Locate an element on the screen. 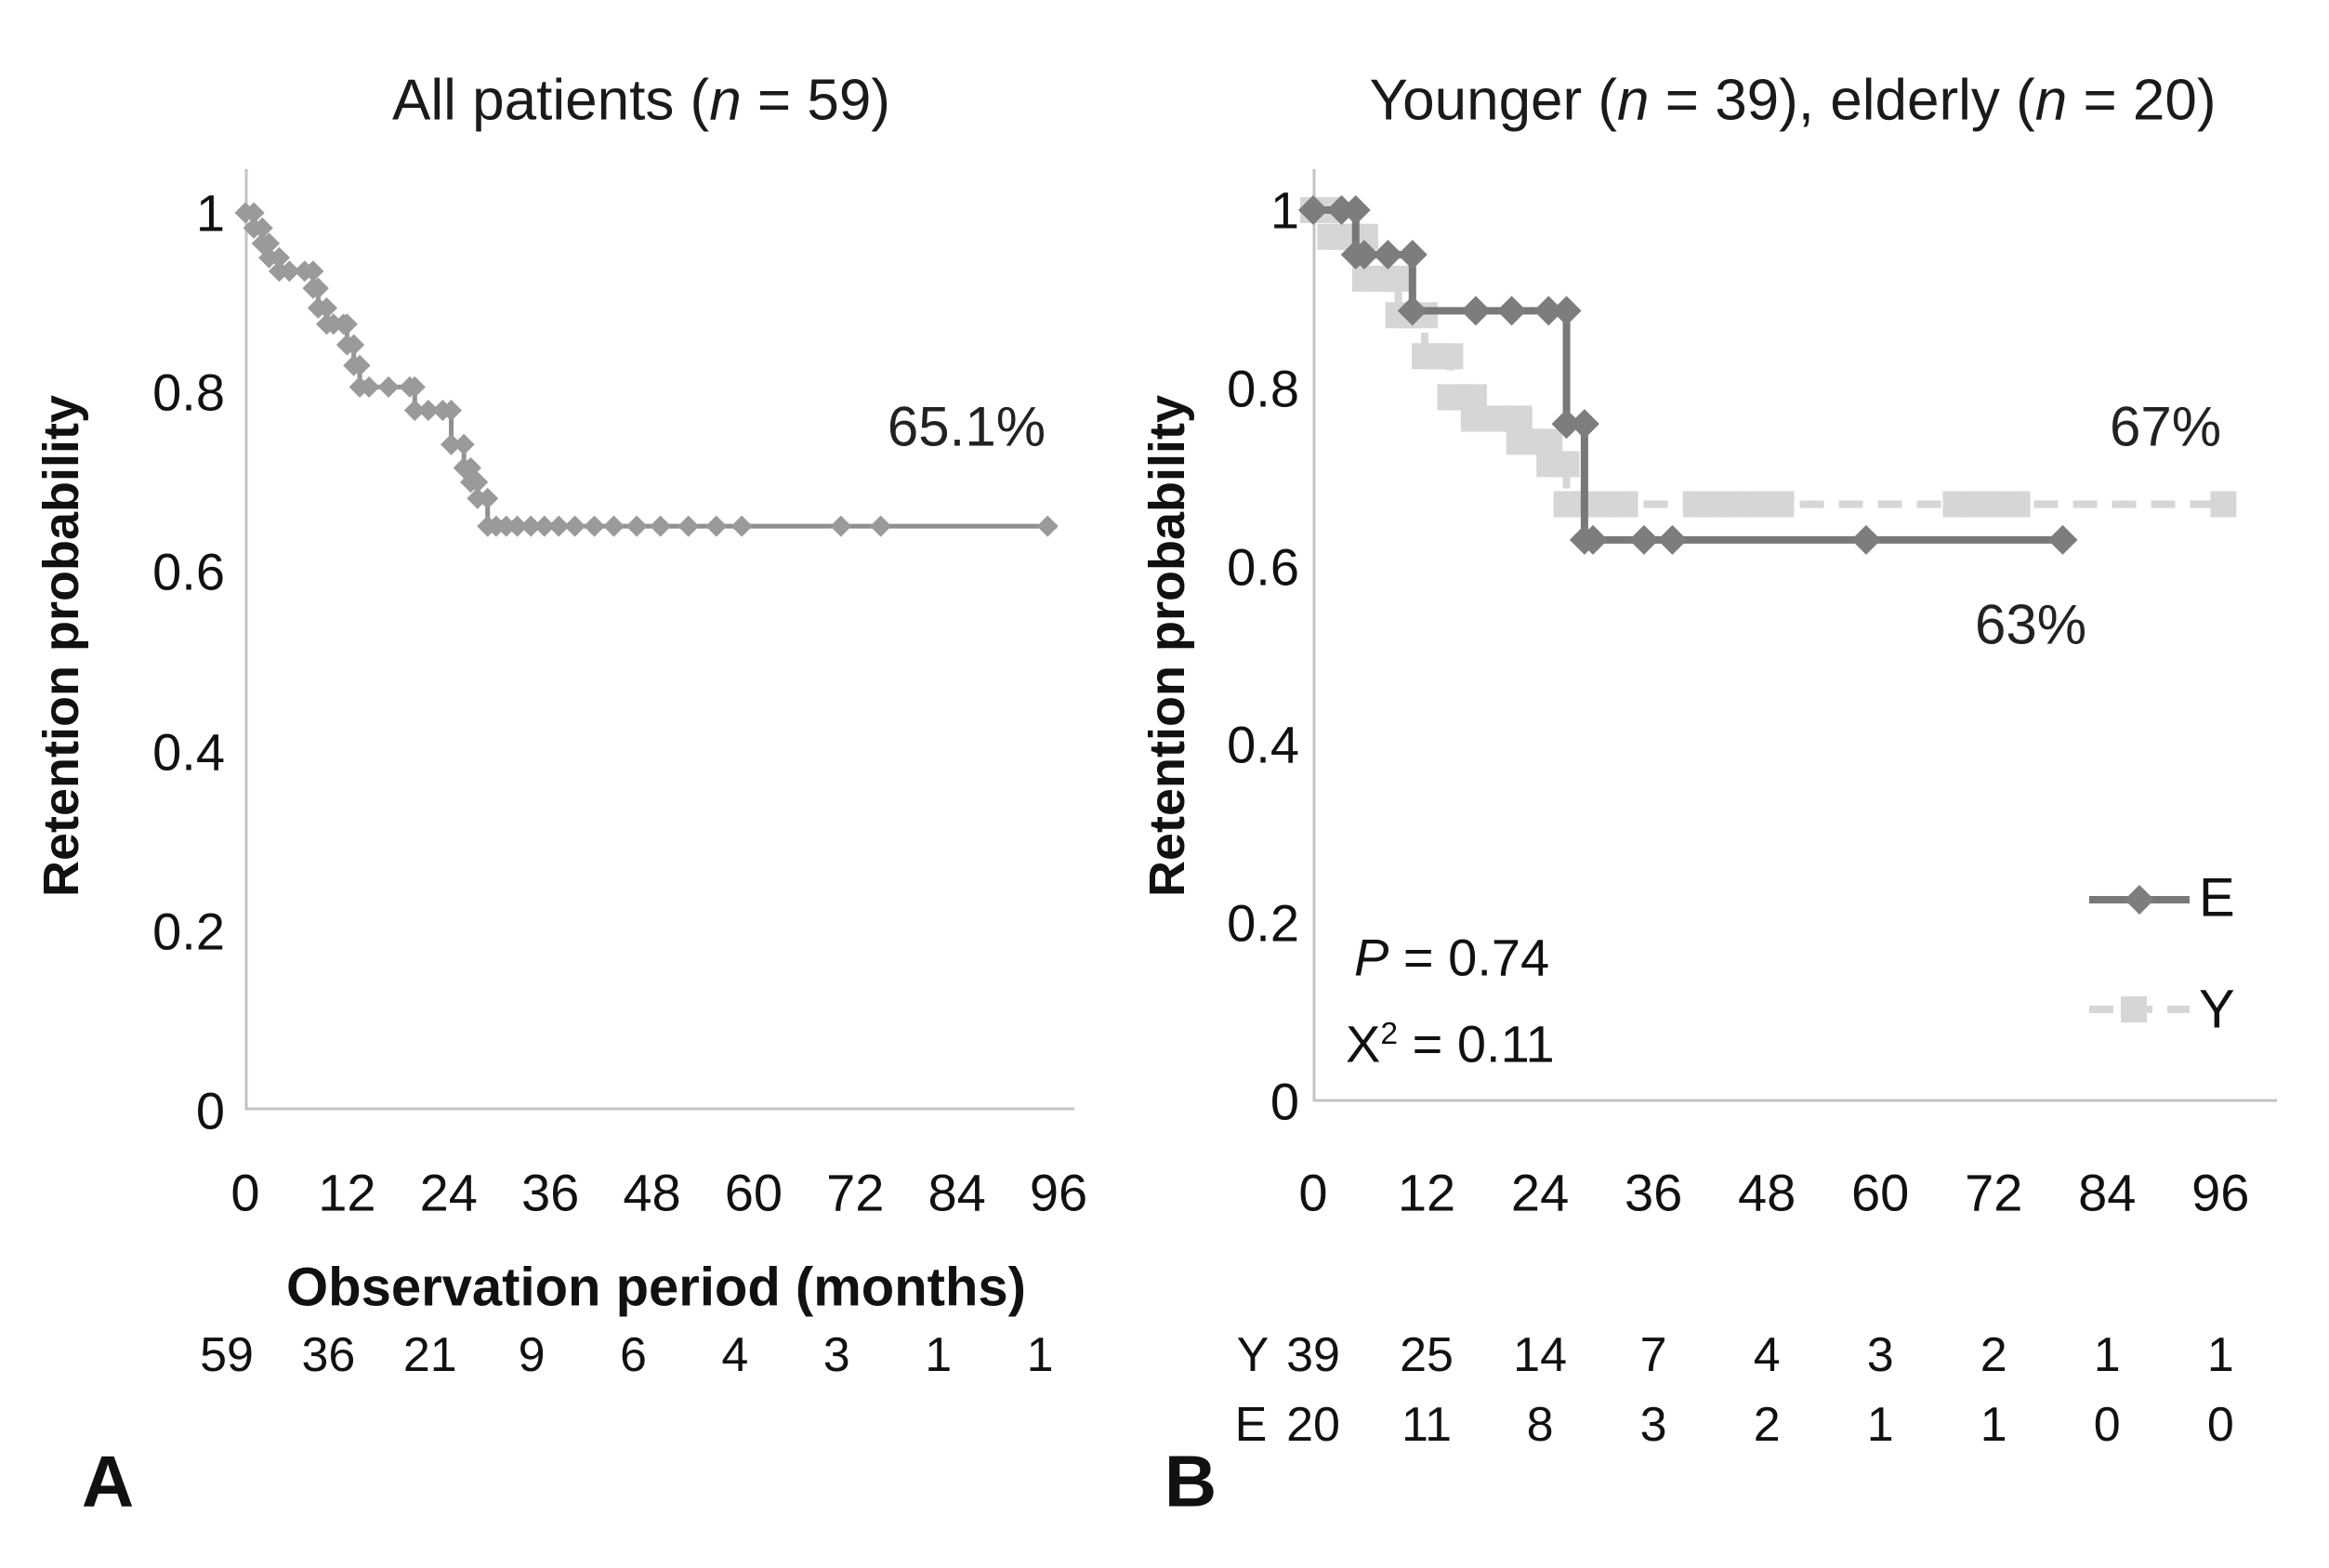 The width and height of the screenshot is (2329, 1568). y-tick-label: 1 is located at coordinates (210, 213).